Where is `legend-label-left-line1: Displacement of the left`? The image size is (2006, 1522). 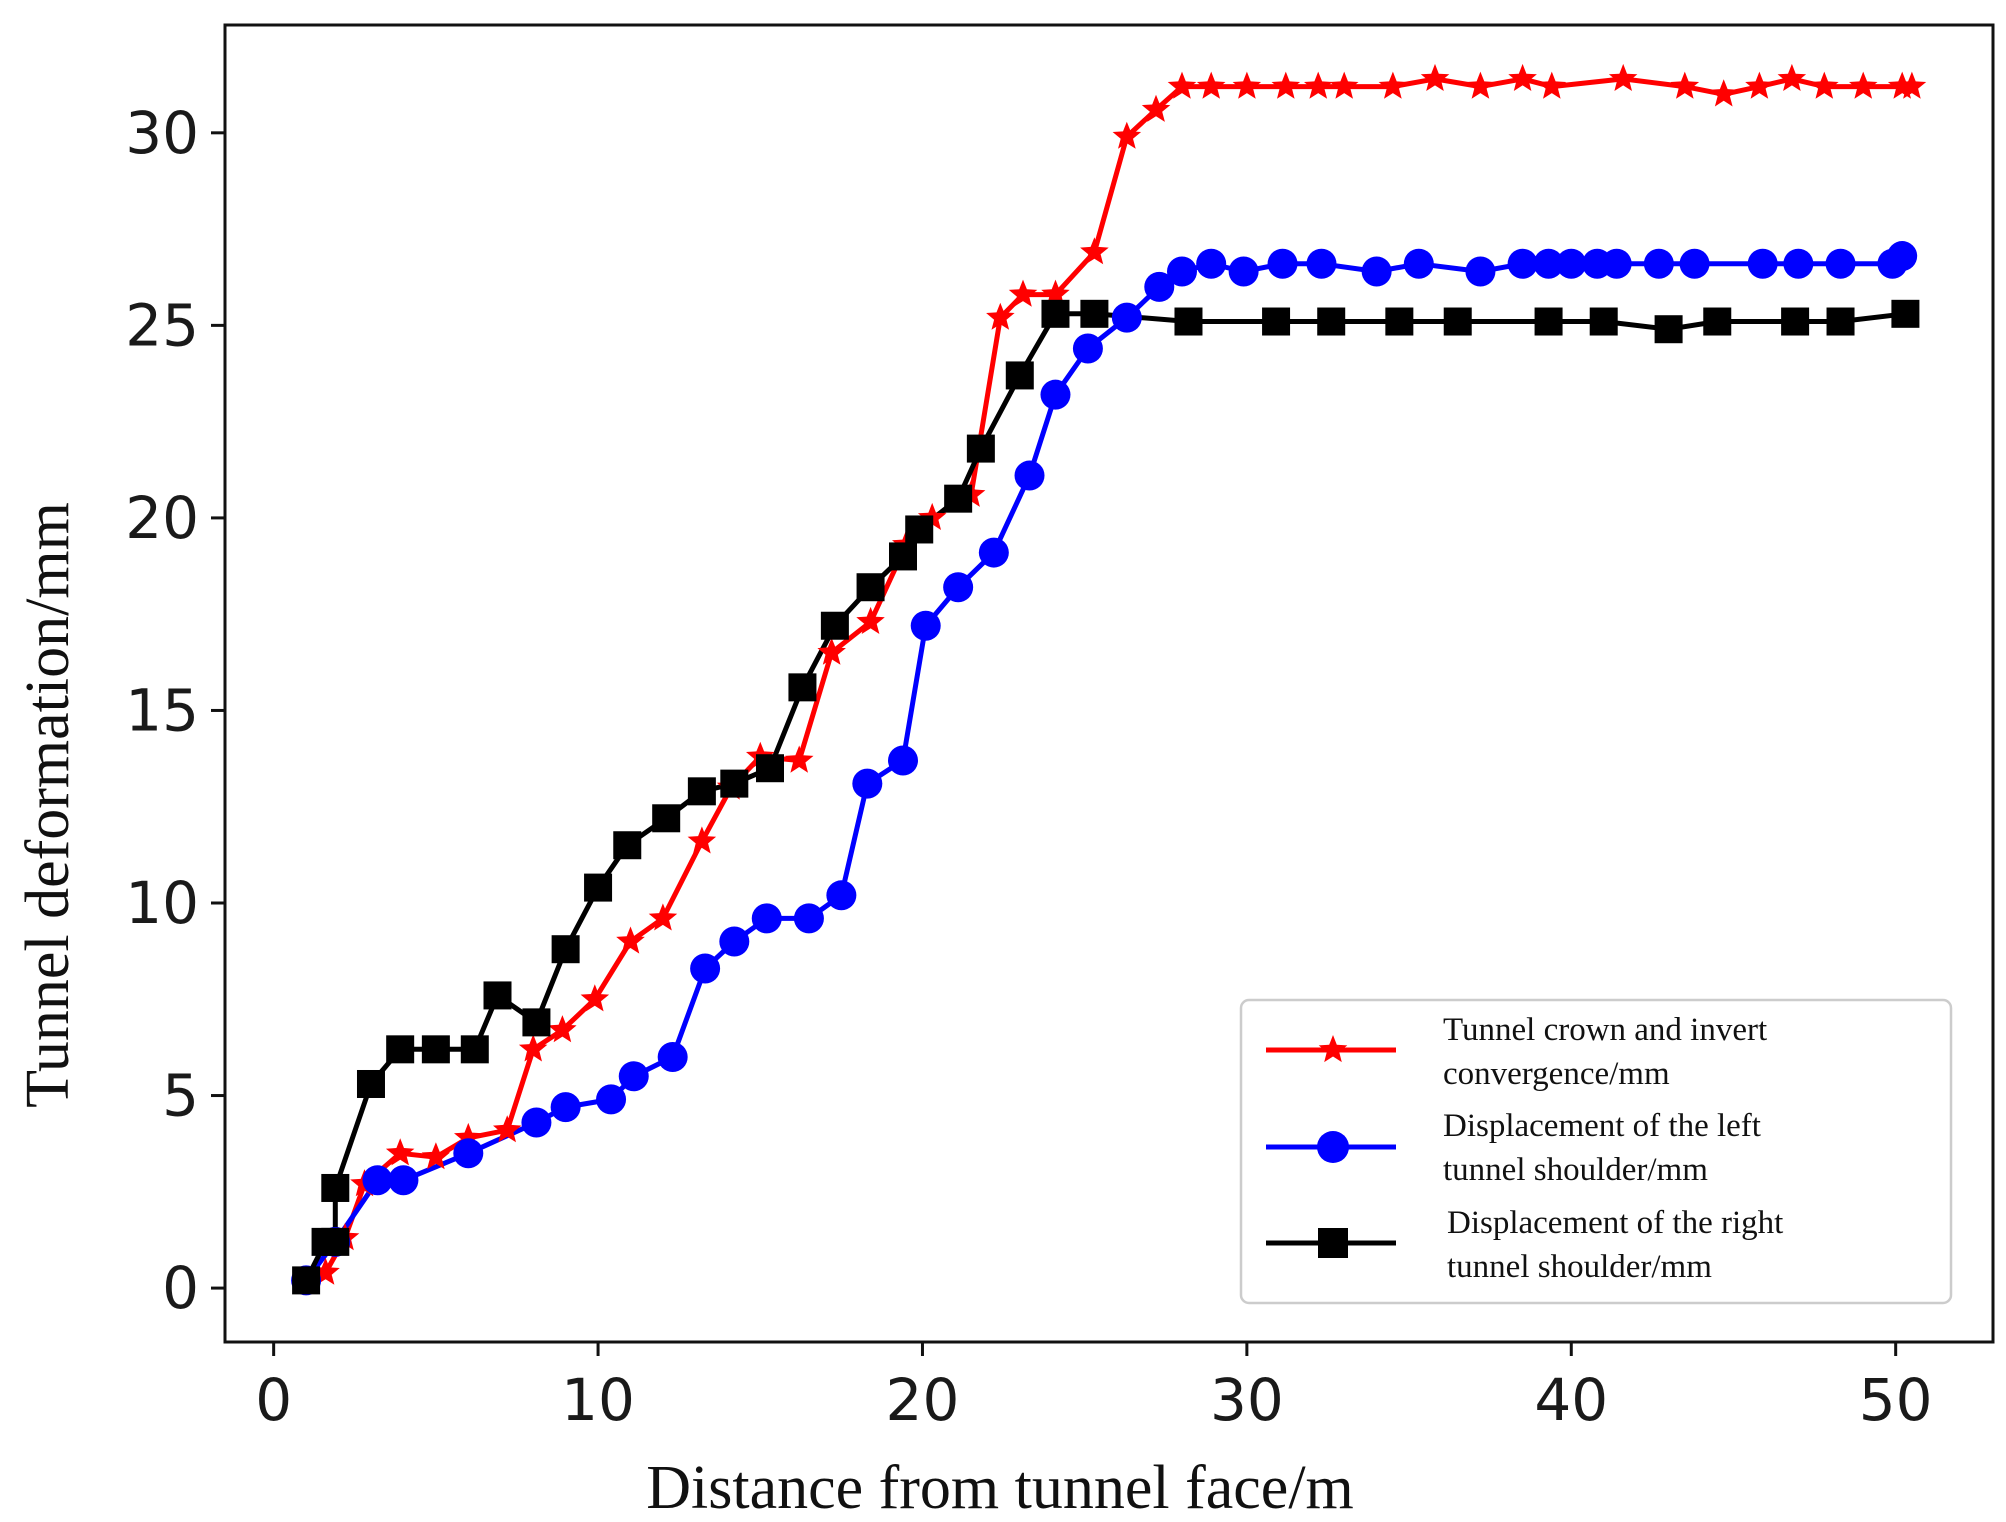
legend-label-left-line1: Displacement of the left is located at coordinates (1602, 1126).